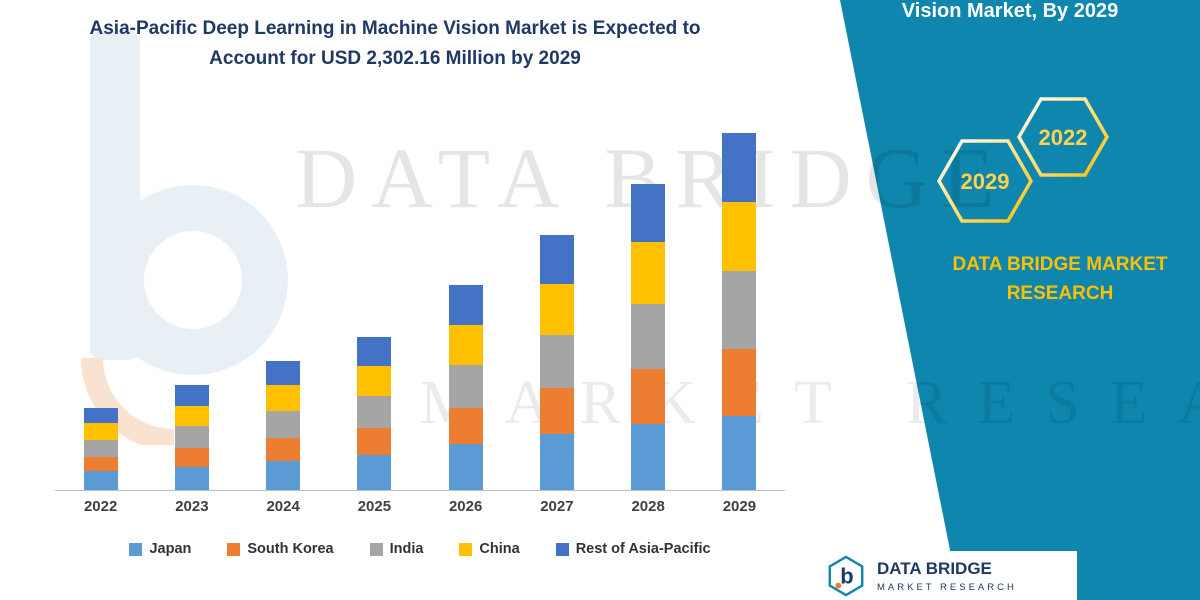  I want to click on stacked-bar-2026, so click(465, 387).